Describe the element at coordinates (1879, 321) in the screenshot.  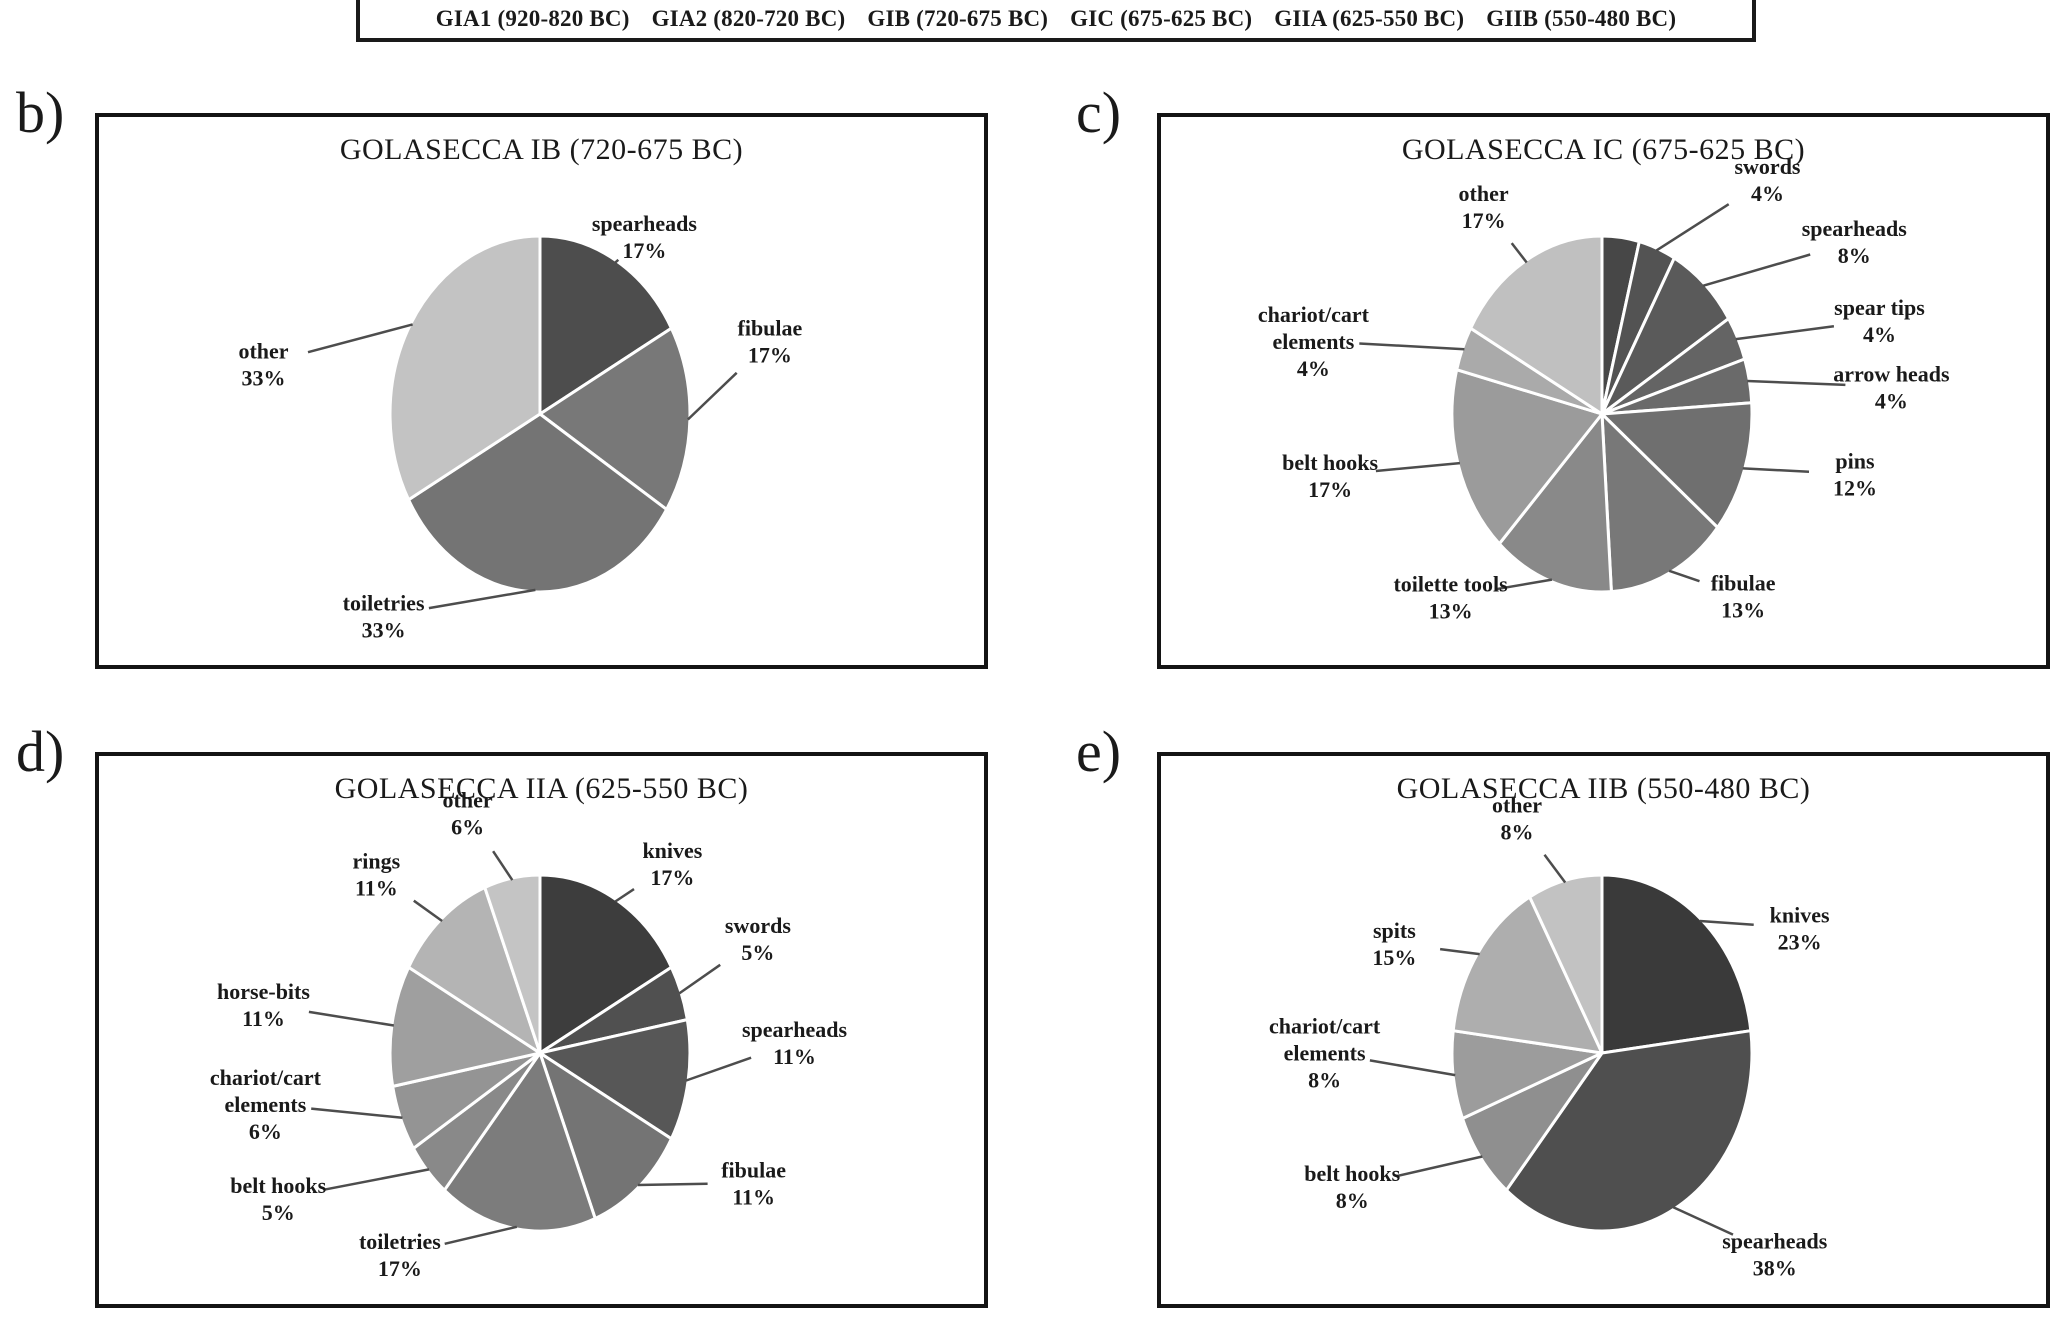
I see `slice-label-spear-tips: spear tips 4%` at that location.